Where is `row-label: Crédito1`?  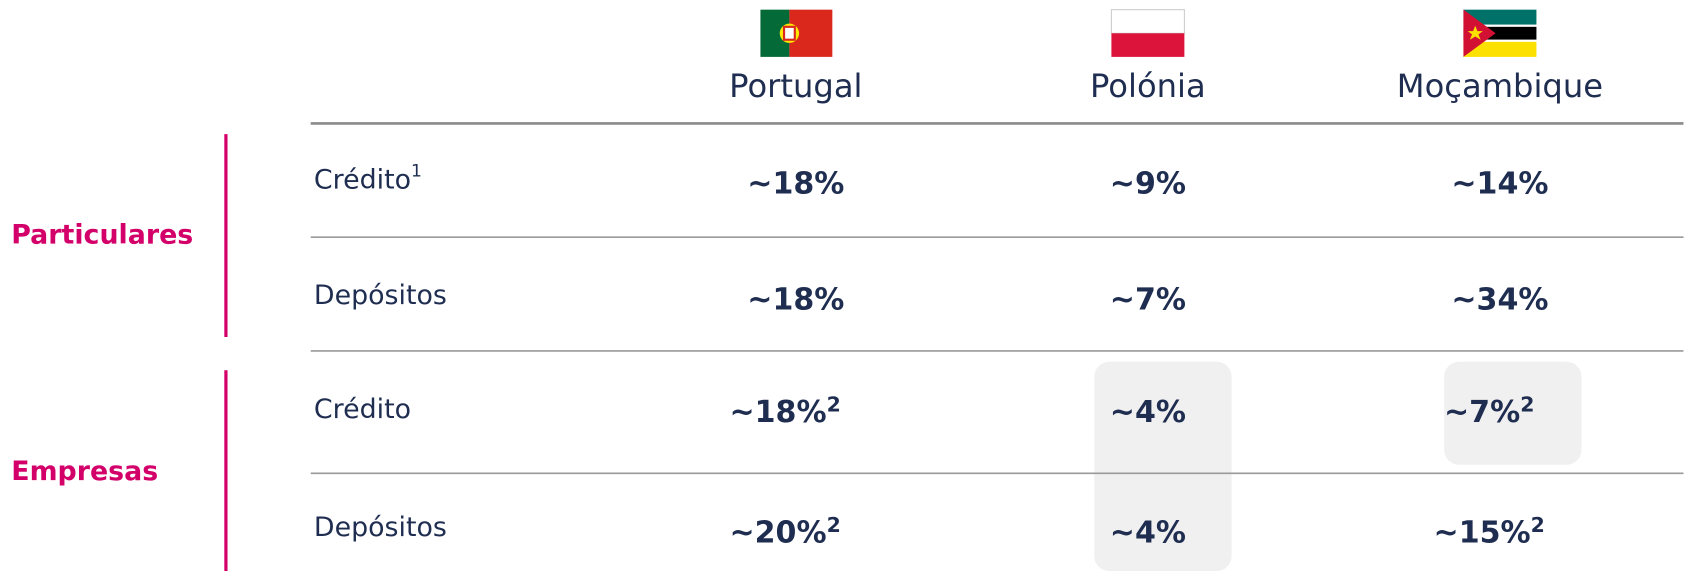
row-label: Crédito1 is located at coordinates (368, 178).